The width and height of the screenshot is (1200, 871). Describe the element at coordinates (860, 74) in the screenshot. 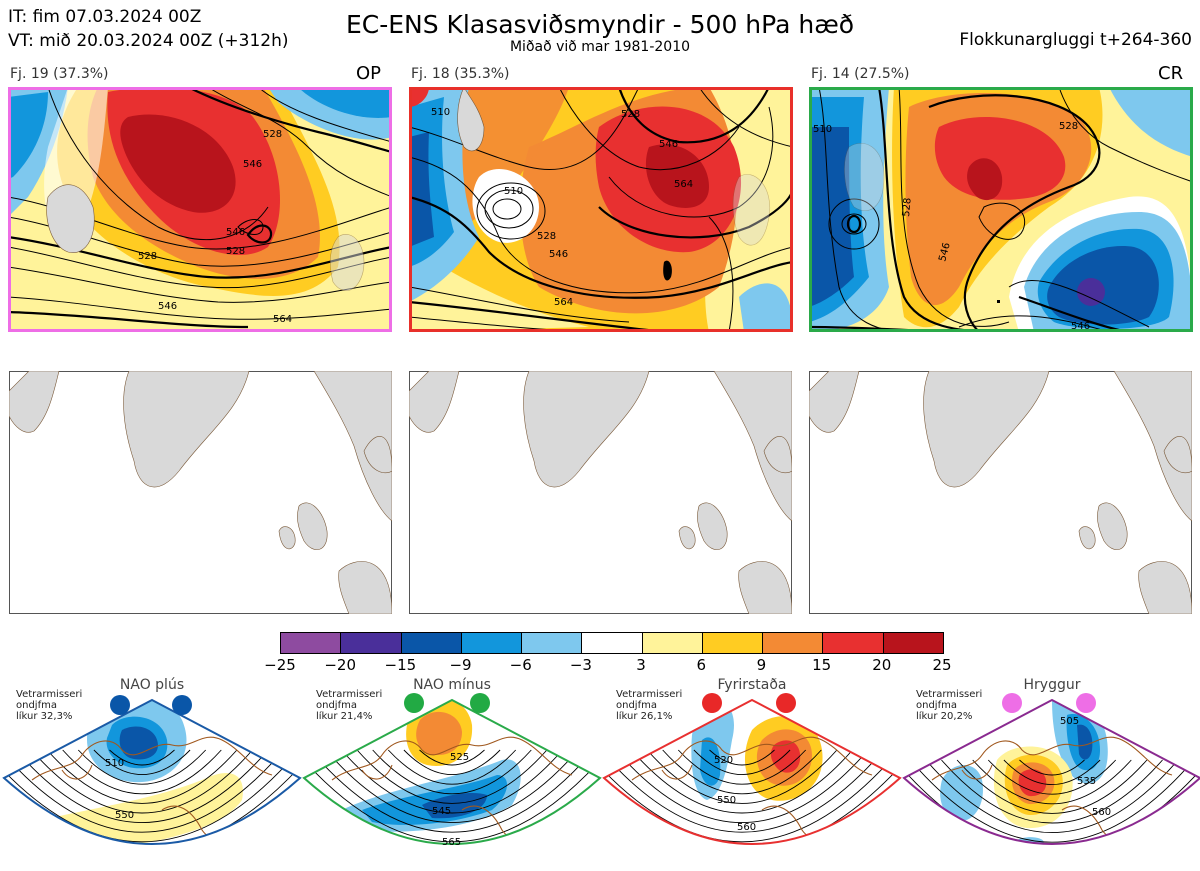

I see `panel-3-label: Fj. 14 (27.5%)` at that location.